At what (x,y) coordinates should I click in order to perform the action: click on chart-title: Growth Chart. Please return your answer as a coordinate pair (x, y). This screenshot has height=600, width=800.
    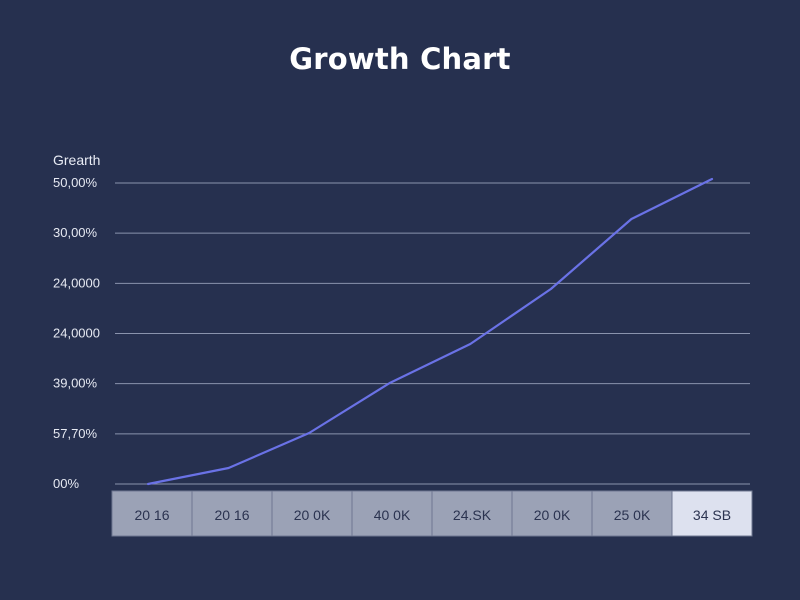
    Looking at the image, I should click on (400, 59).